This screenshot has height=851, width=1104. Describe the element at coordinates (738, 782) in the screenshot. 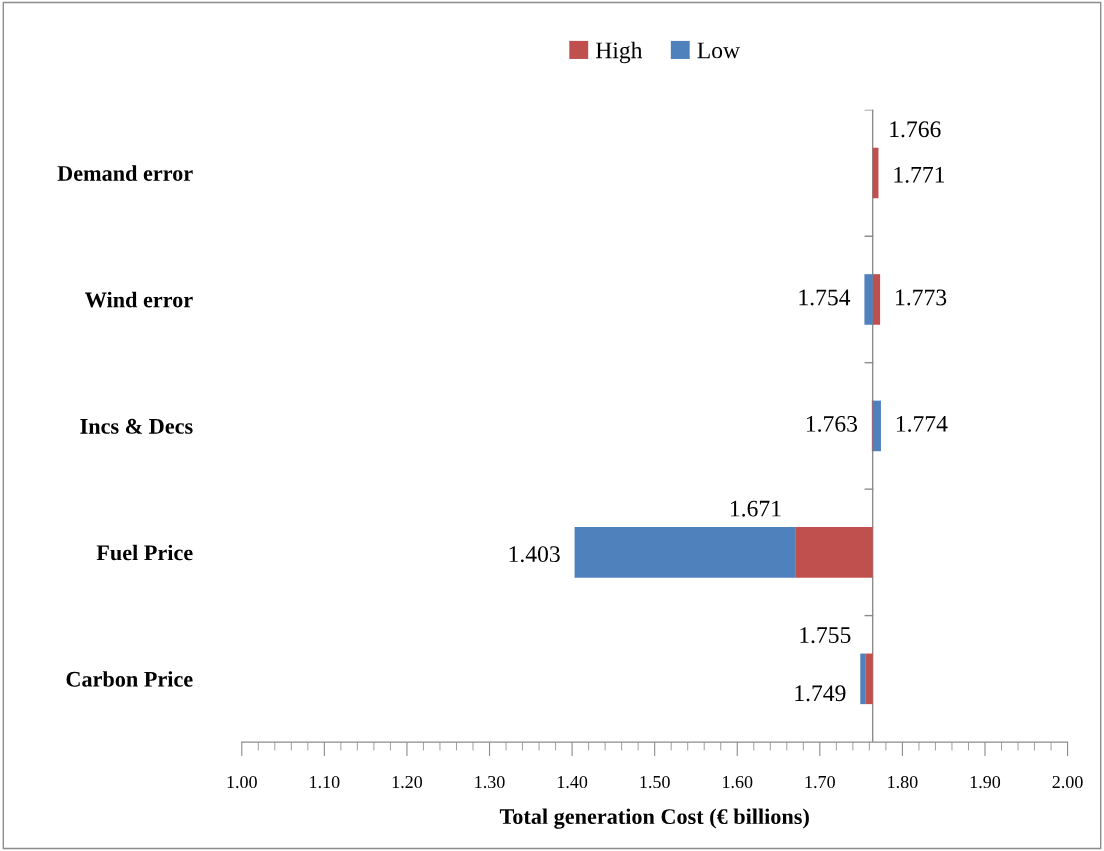

I see `x-tick-label: 1.60` at that location.